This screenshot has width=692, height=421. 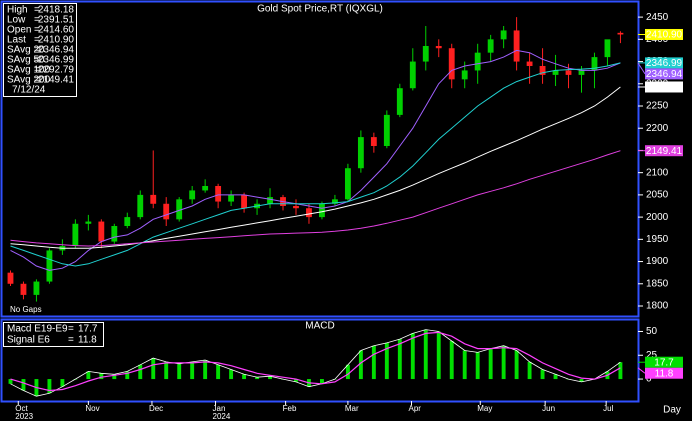 What do you see at coordinates (652, 355) in the screenshot?
I see `y-tick-label: 25` at bounding box center [652, 355].